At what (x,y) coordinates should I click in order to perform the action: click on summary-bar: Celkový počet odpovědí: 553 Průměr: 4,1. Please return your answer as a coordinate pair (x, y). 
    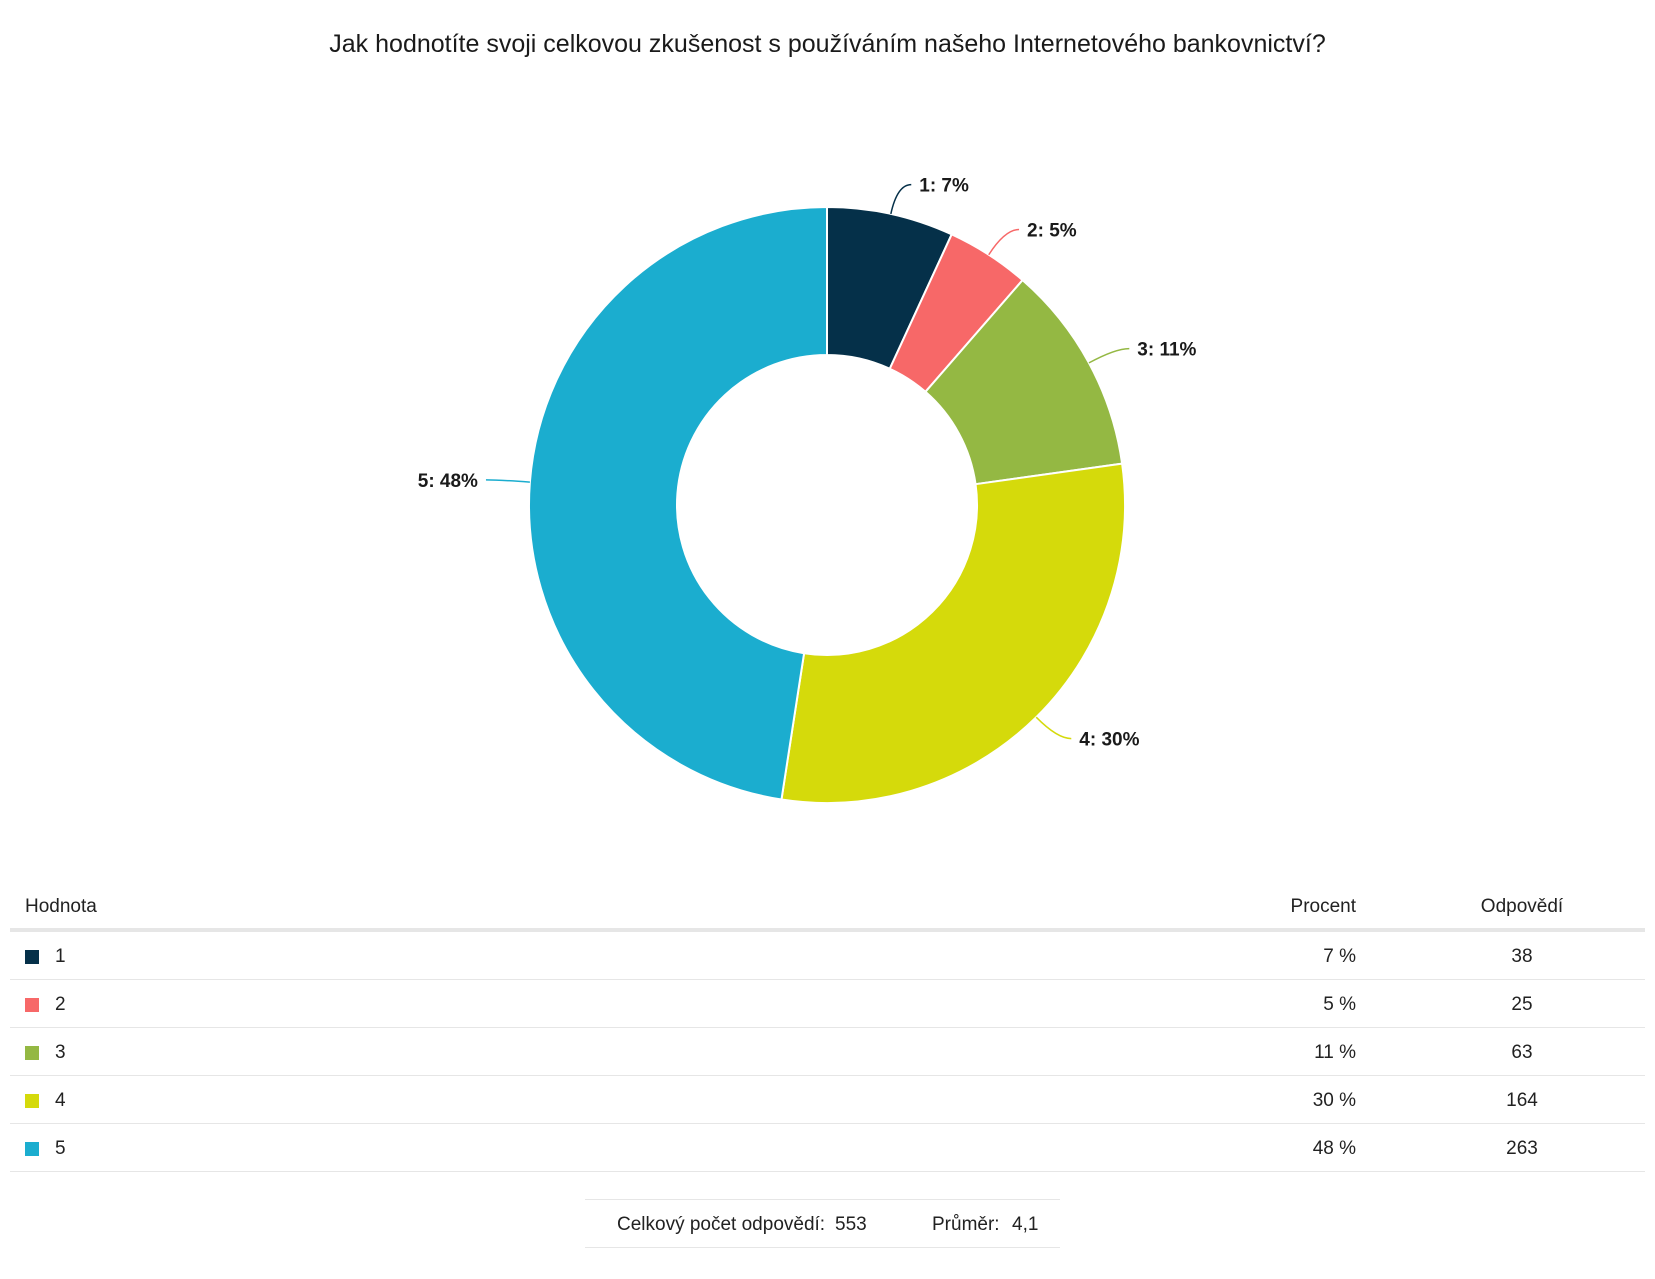
    Looking at the image, I should click on (822, 1223).